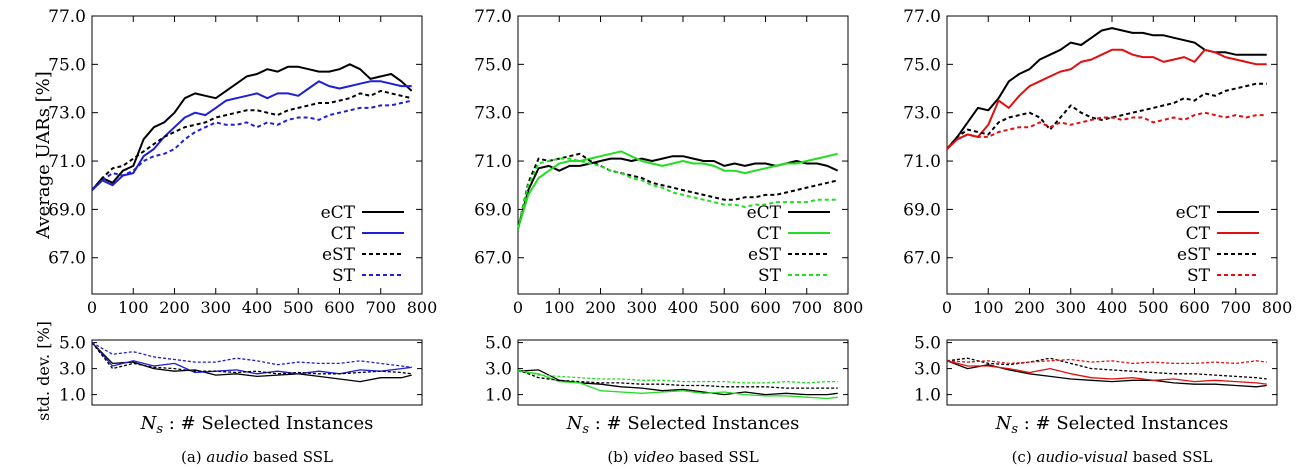  Describe the element at coordinates (682, 457) in the screenshot. I see `subfigure-caption: (b) video based SSL` at that location.